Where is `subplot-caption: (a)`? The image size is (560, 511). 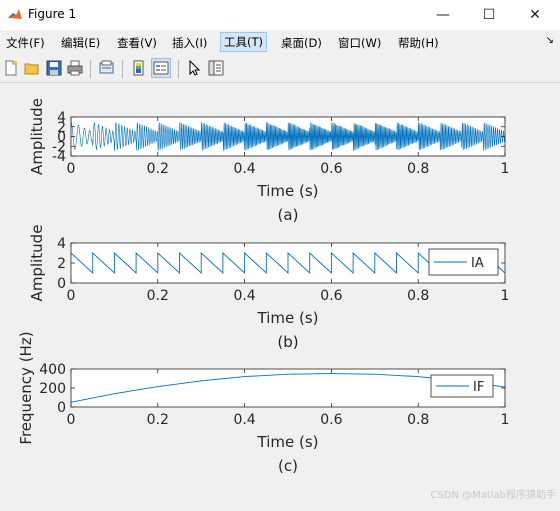
subplot-caption: (a) is located at coordinates (288, 215).